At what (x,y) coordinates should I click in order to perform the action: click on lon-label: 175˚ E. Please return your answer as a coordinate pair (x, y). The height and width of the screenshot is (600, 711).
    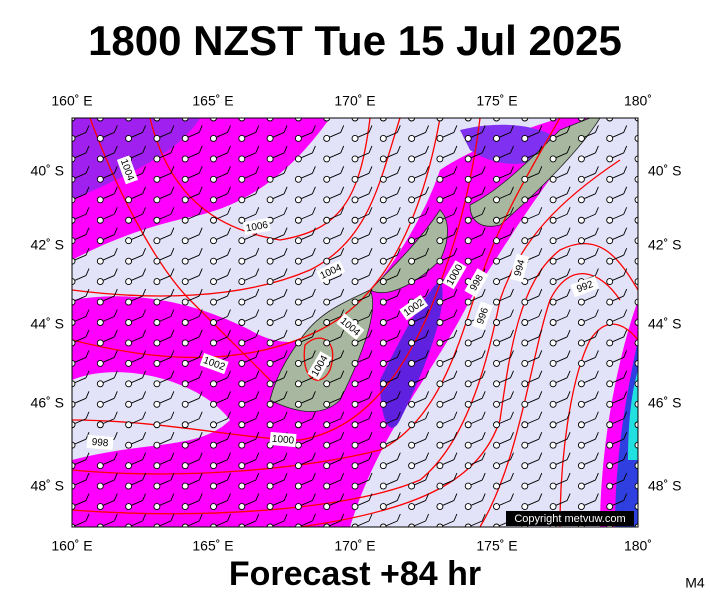
    Looking at the image, I should click on (496, 546).